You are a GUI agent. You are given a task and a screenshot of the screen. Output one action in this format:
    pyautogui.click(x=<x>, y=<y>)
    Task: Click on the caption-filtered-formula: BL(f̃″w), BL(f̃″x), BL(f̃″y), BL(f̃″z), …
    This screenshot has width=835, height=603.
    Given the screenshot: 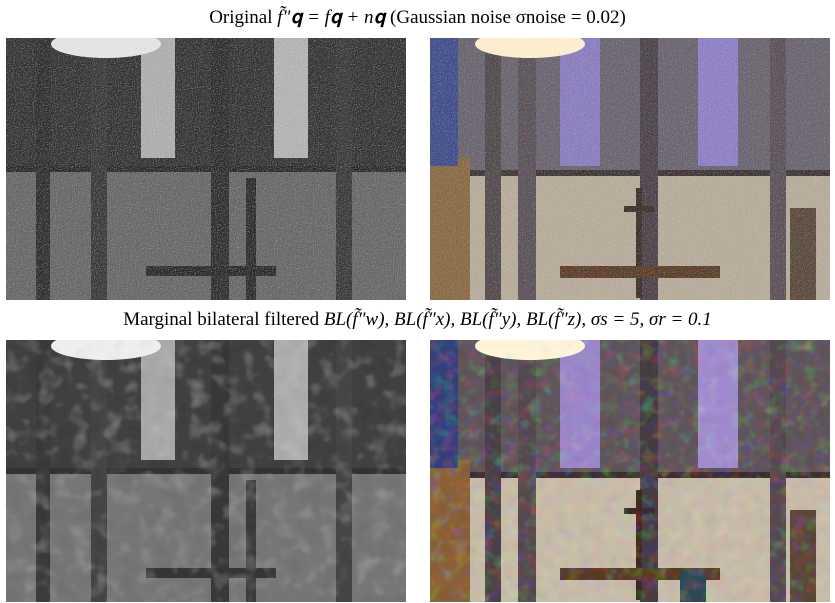 What is the action you would take?
    pyautogui.click(x=517, y=319)
    